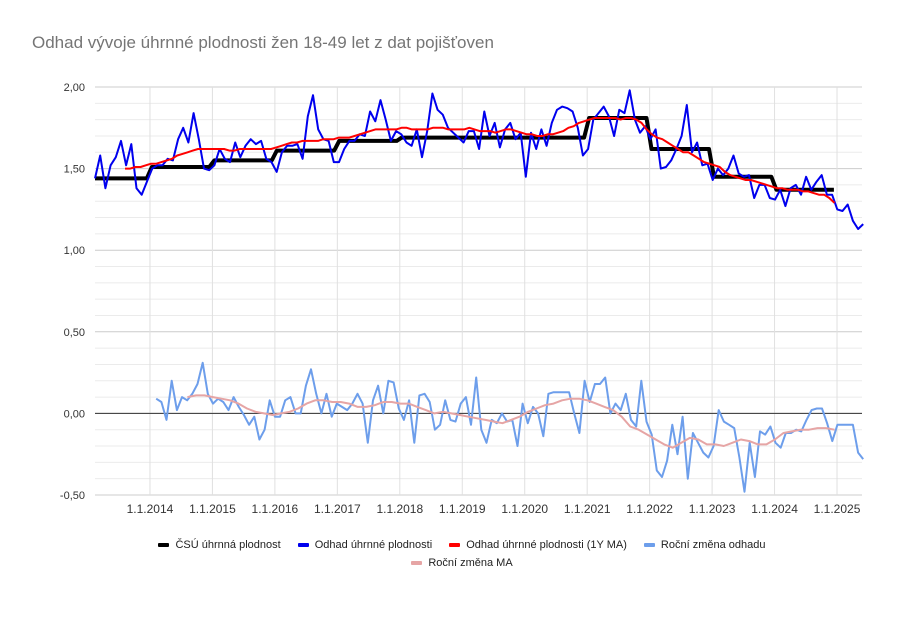 The image size is (924, 617). What do you see at coordinates (774, 509) in the screenshot?
I see `x-tick-label: 1.1.2024` at bounding box center [774, 509].